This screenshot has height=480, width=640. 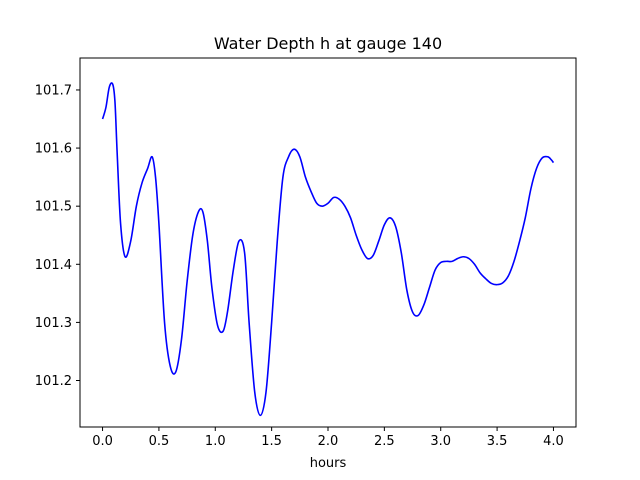 I want to click on x-tick-label: 0.0, so click(x=102, y=441).